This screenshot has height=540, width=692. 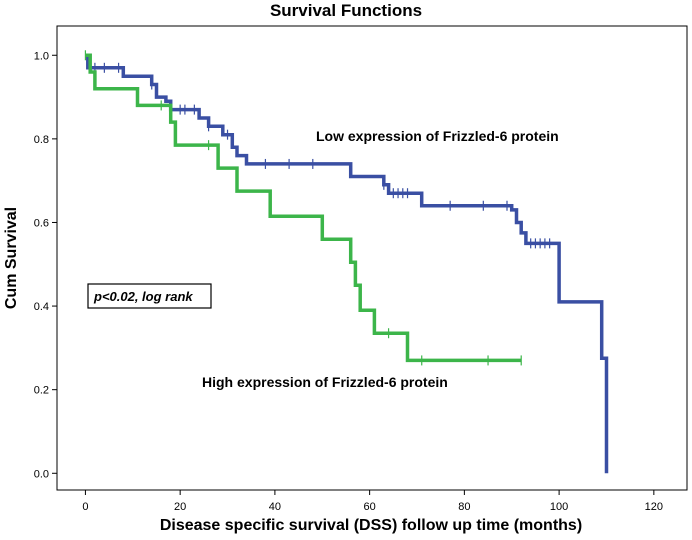 What do you see at coordinates (346, 10) in the screenshot?
I see `chart-title: Survival Functions` at bounding box center [346, 10].